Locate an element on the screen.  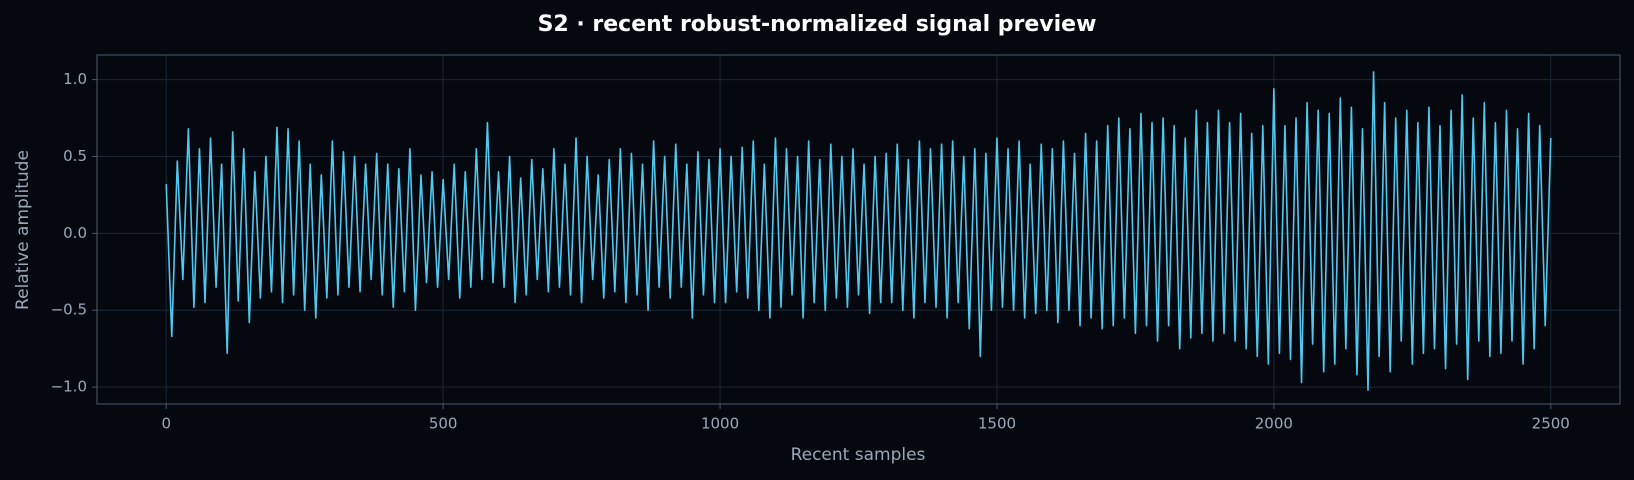
y-axis-label: Relative amplitude is located at coordinates (23, 230).